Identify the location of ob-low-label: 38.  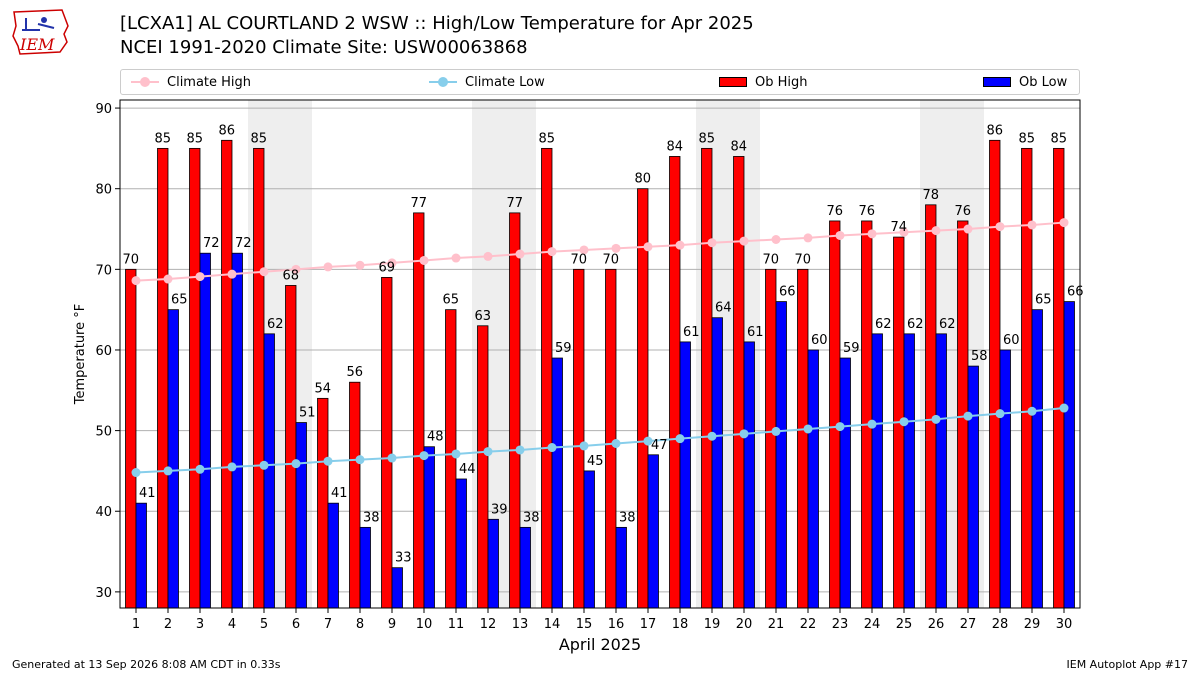
(371, 517).